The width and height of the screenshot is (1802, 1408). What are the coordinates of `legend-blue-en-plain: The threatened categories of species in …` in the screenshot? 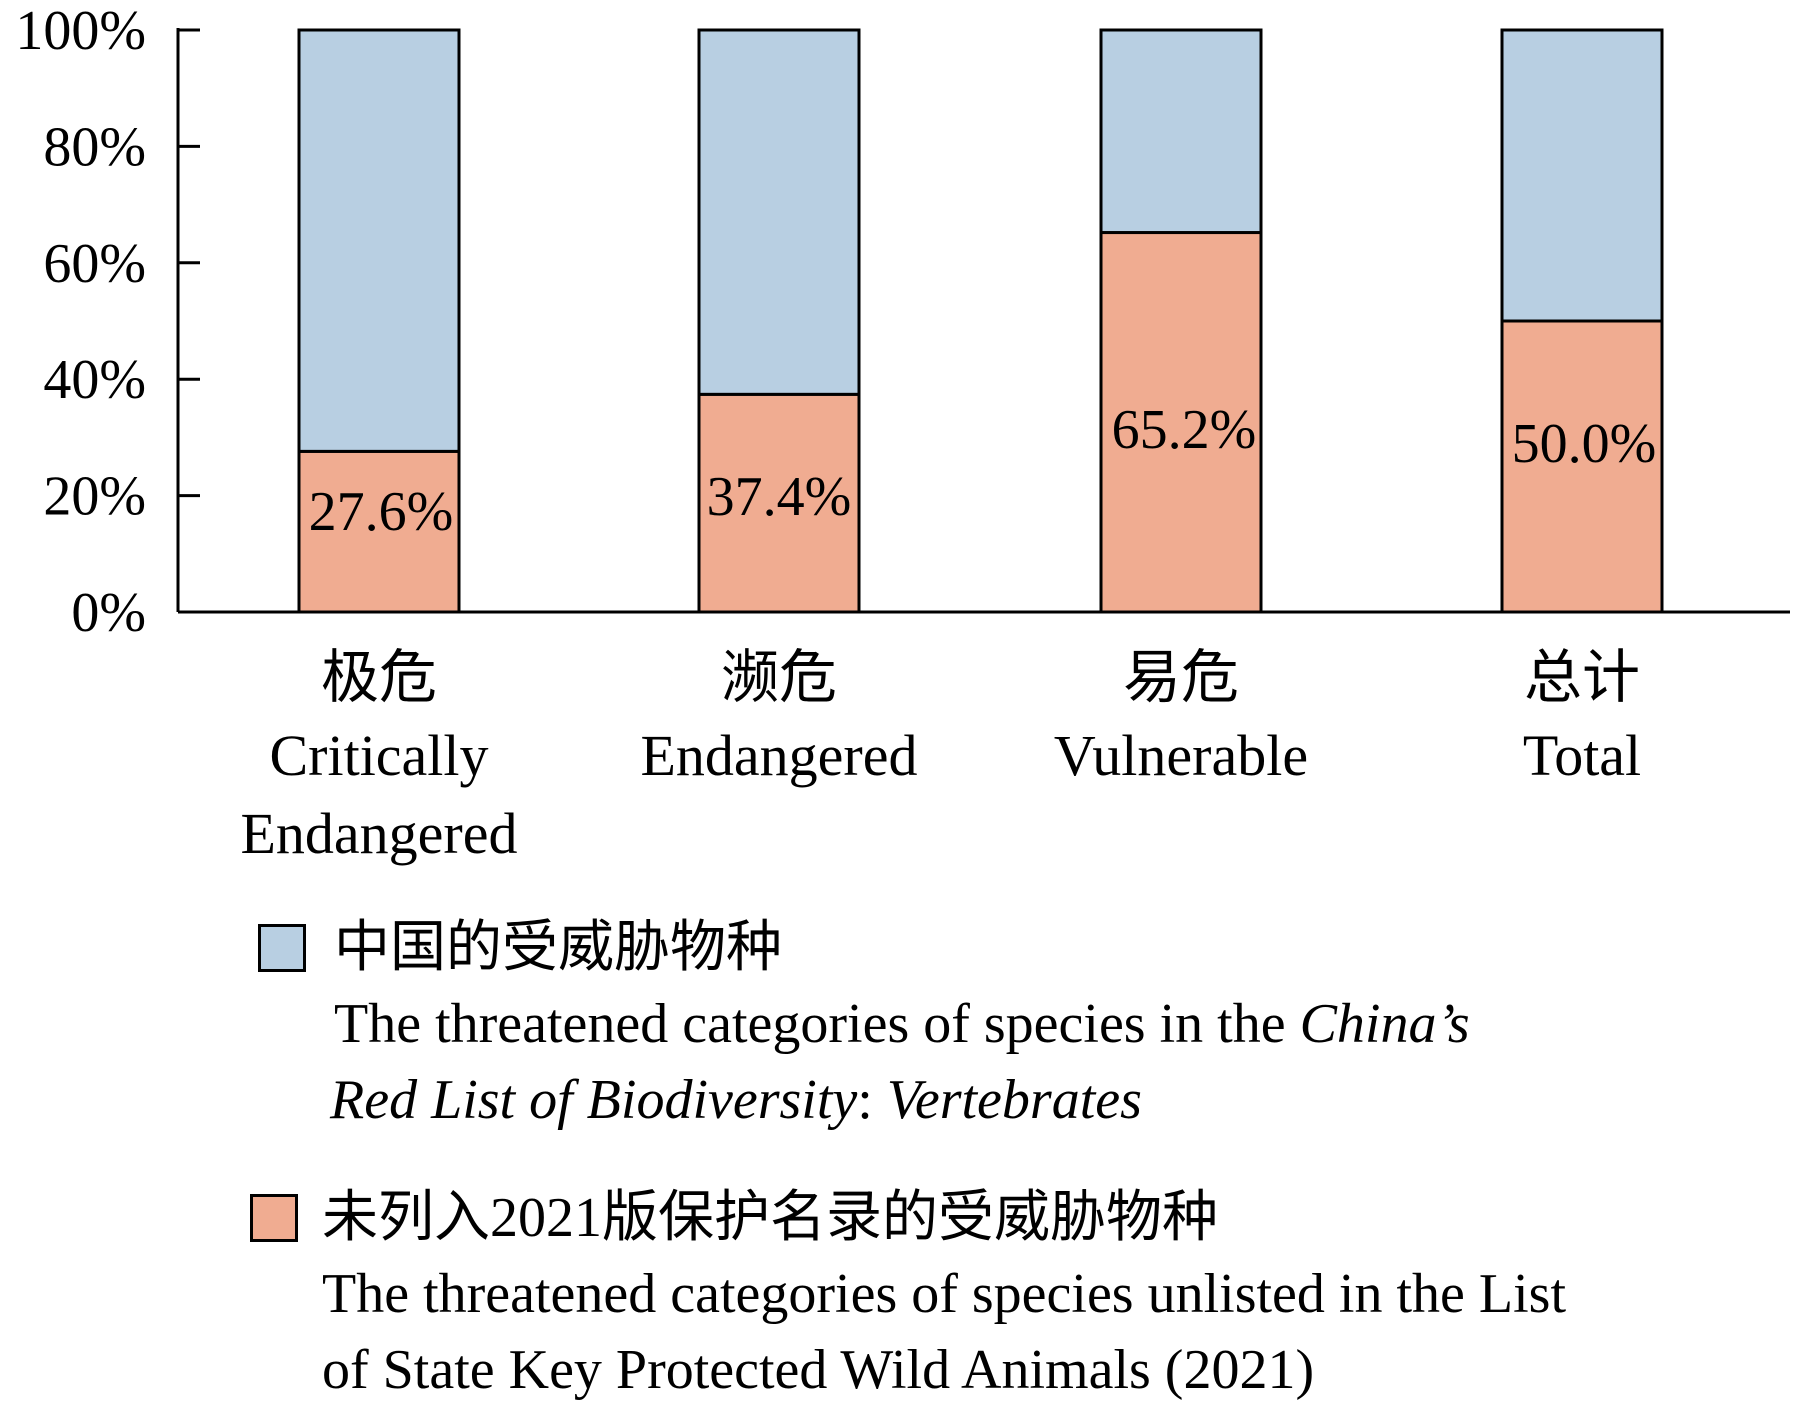 It's located at (817, 1024).